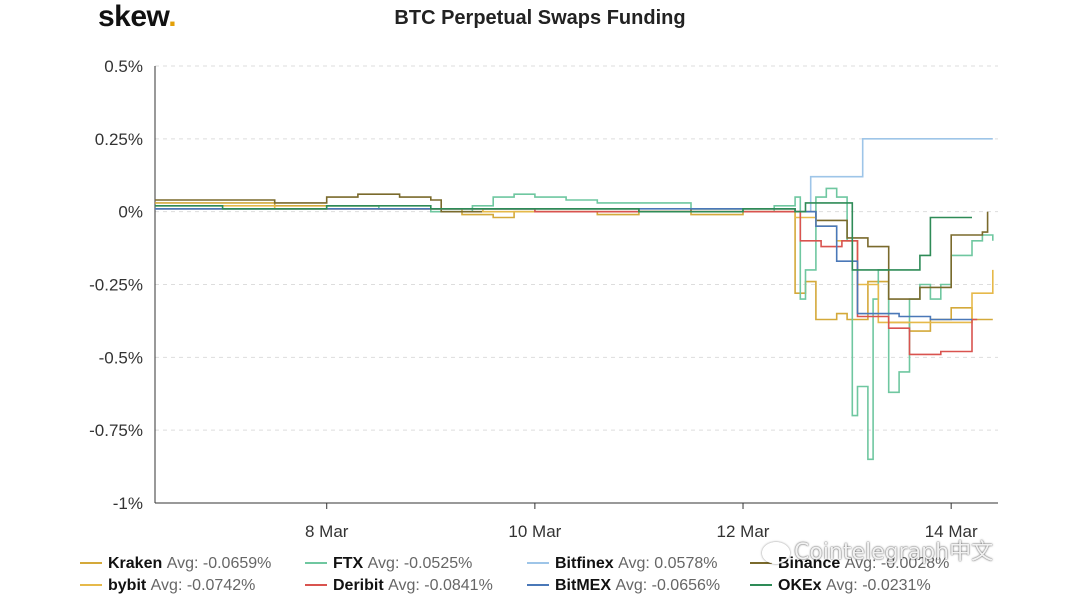 The width and height of the screenshot is (1080, 603). I want to click on legend-item-bitfinex: Bitfinex Avg: 0.0578%, so click(622, 564).